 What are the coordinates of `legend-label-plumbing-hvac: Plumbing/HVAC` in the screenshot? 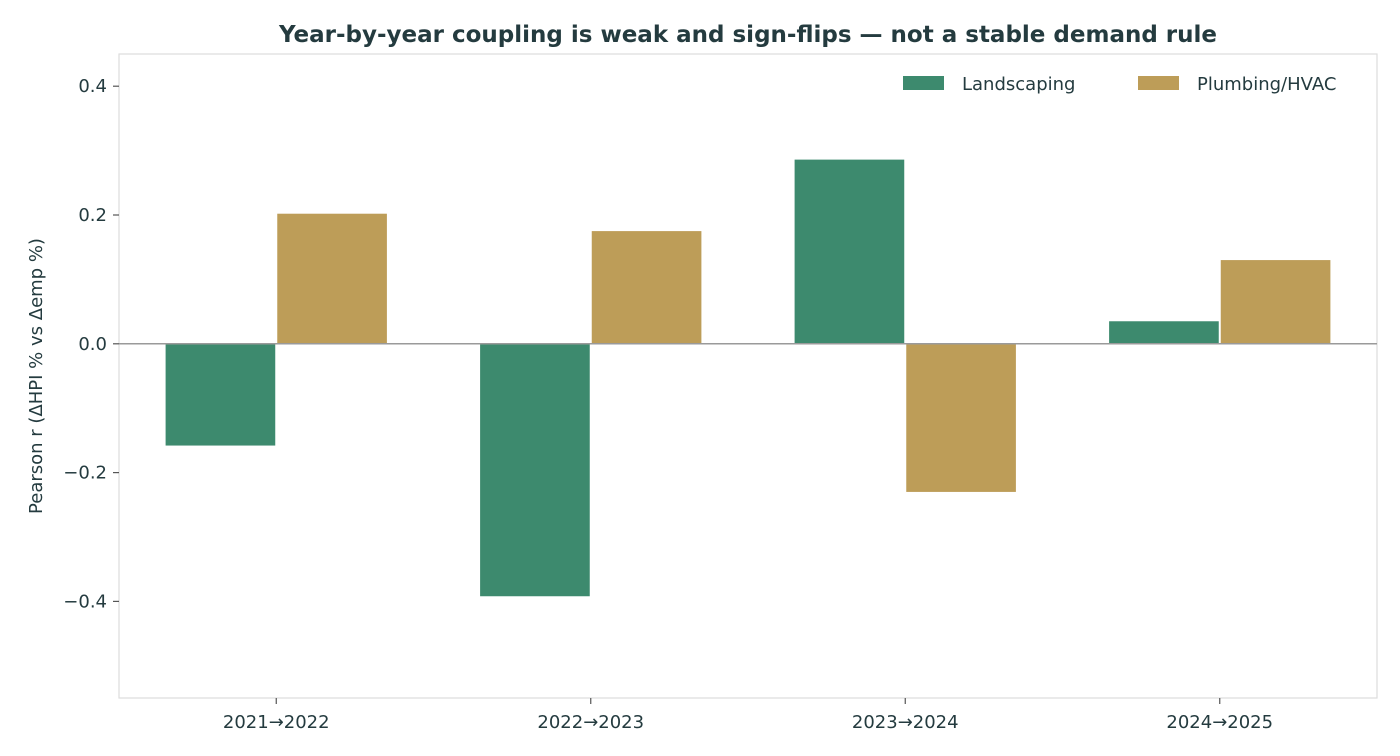 It's located at (1266, 84).